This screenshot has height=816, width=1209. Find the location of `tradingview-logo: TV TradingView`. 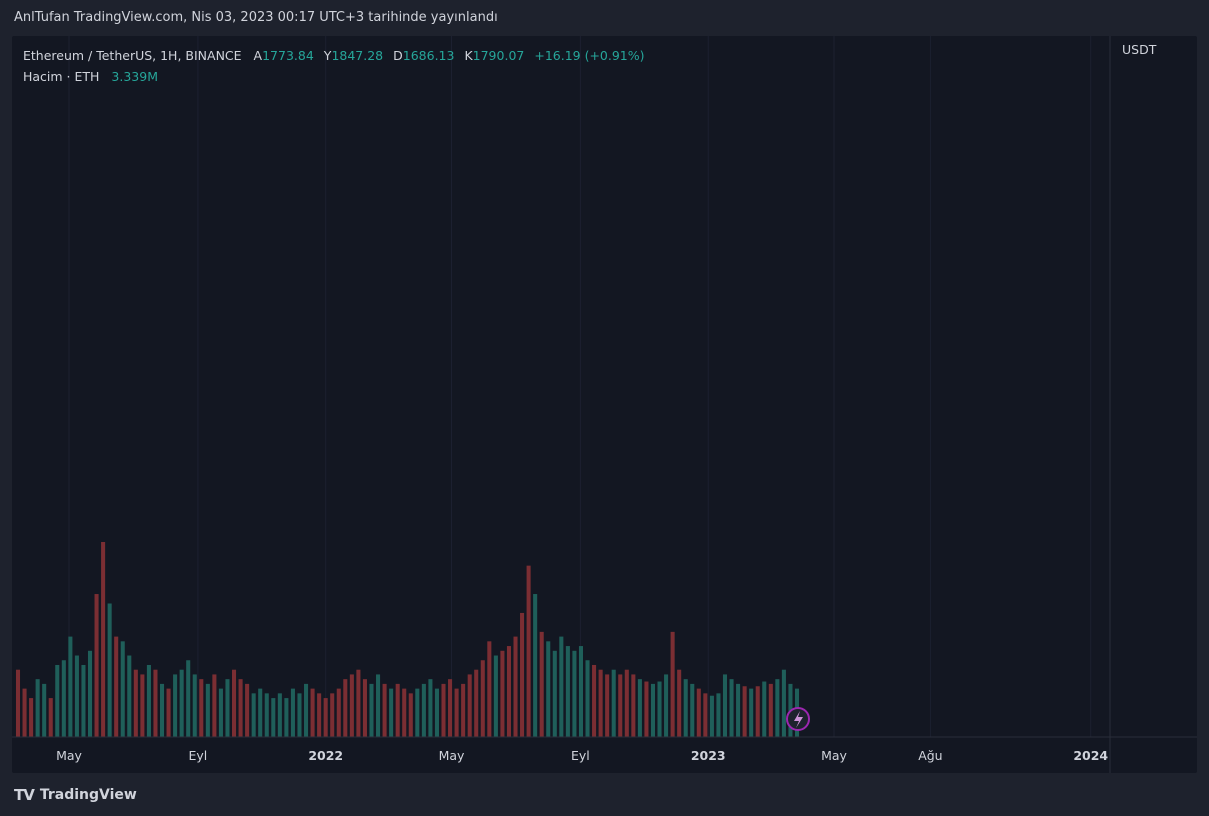

tradingview-logo: TV TradingView is located at coordinates (75, 795).